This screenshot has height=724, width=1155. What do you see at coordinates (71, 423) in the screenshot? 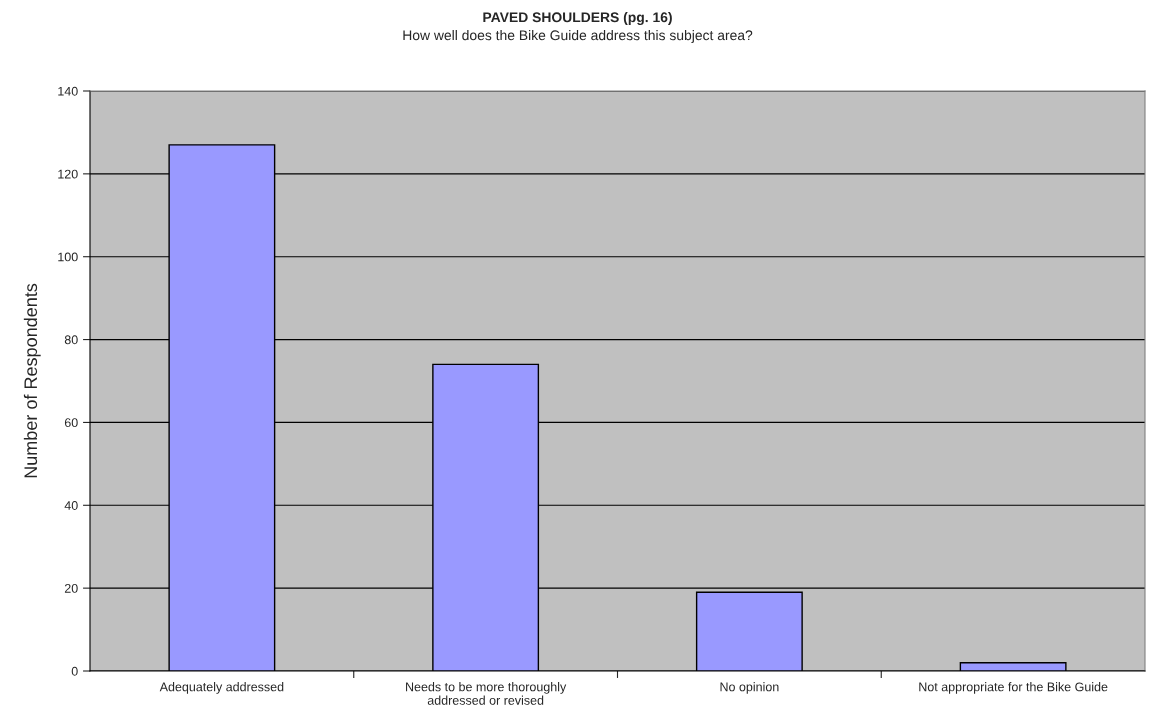
I see `y-tick-label: 60` at bounding box center [71, 423].